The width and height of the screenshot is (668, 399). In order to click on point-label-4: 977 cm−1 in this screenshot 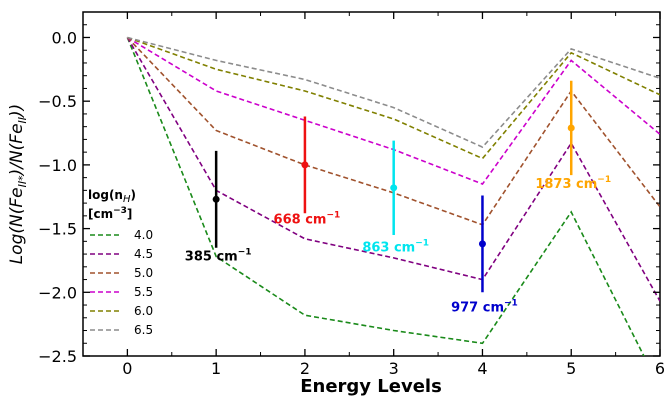, I will do `click(484, 306)`.